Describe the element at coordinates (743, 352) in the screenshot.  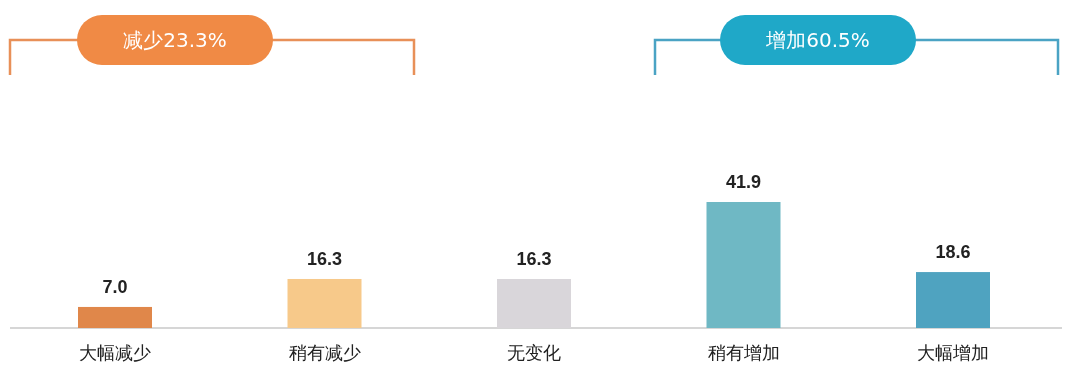
I see `x-tick-label: 稍有增加` at that location.